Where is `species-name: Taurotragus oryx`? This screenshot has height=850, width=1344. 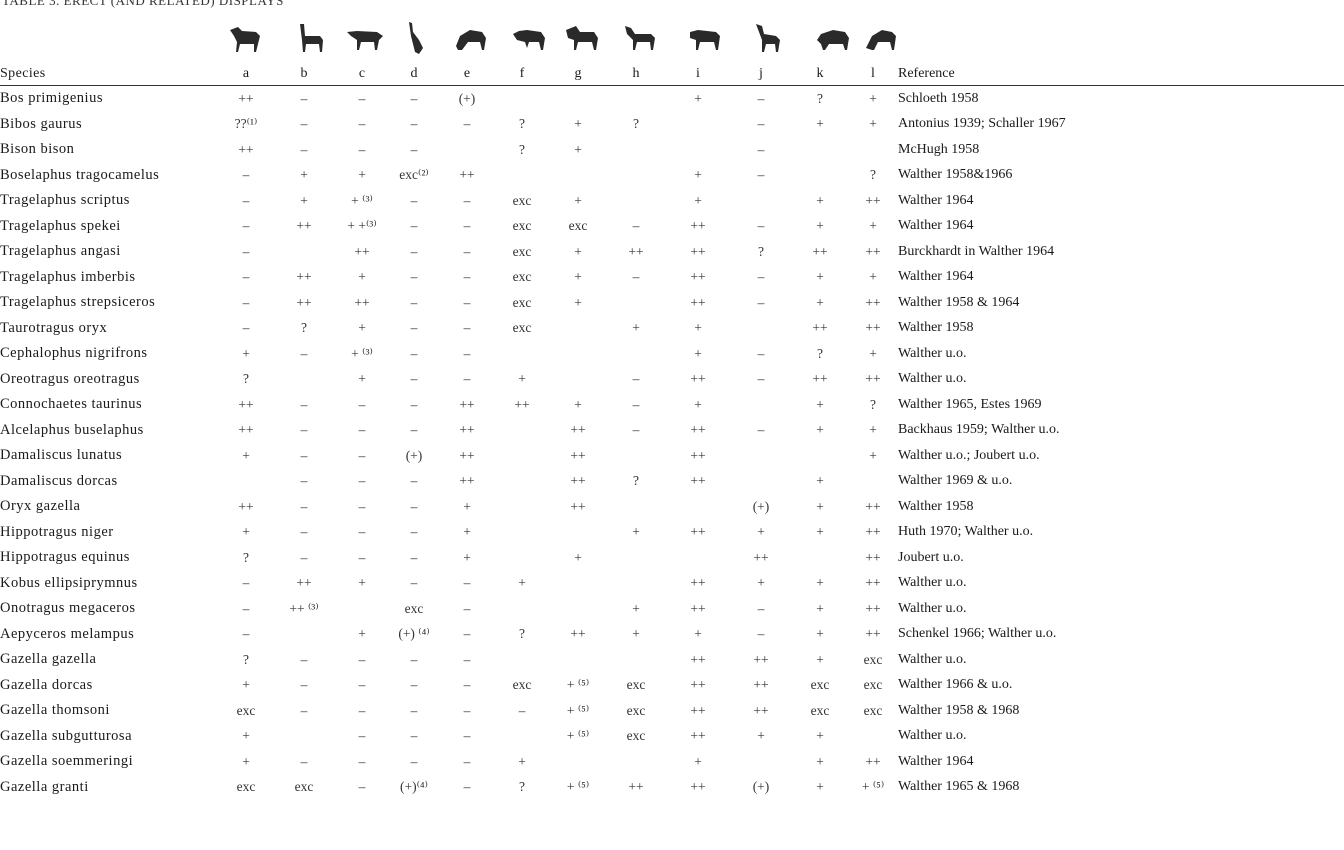
species-name: Taurotragus oryx is located at coordinates (54, 327).